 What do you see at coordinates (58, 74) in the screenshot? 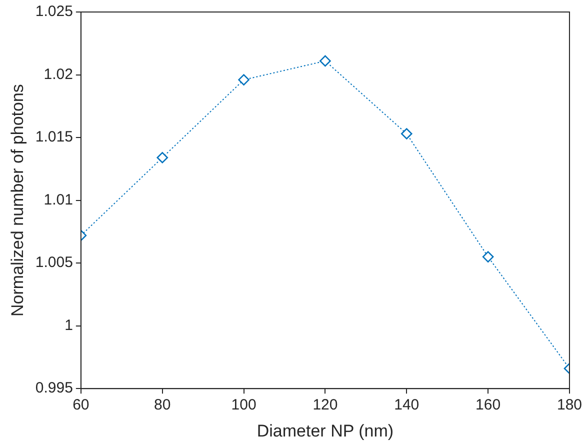
I see `y-tick-label: 1.02` at bounding box center [58, 74].